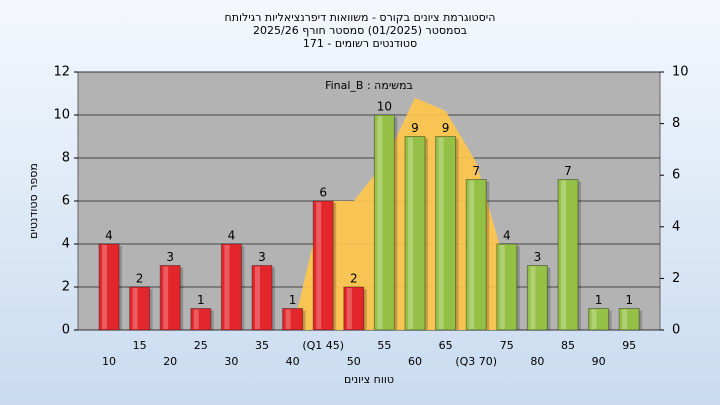 This screenshot has width=720, height=405. Describe the element at coordinates (293, 361) in the screenshot. I see `x-tick-label: 40` at that location.